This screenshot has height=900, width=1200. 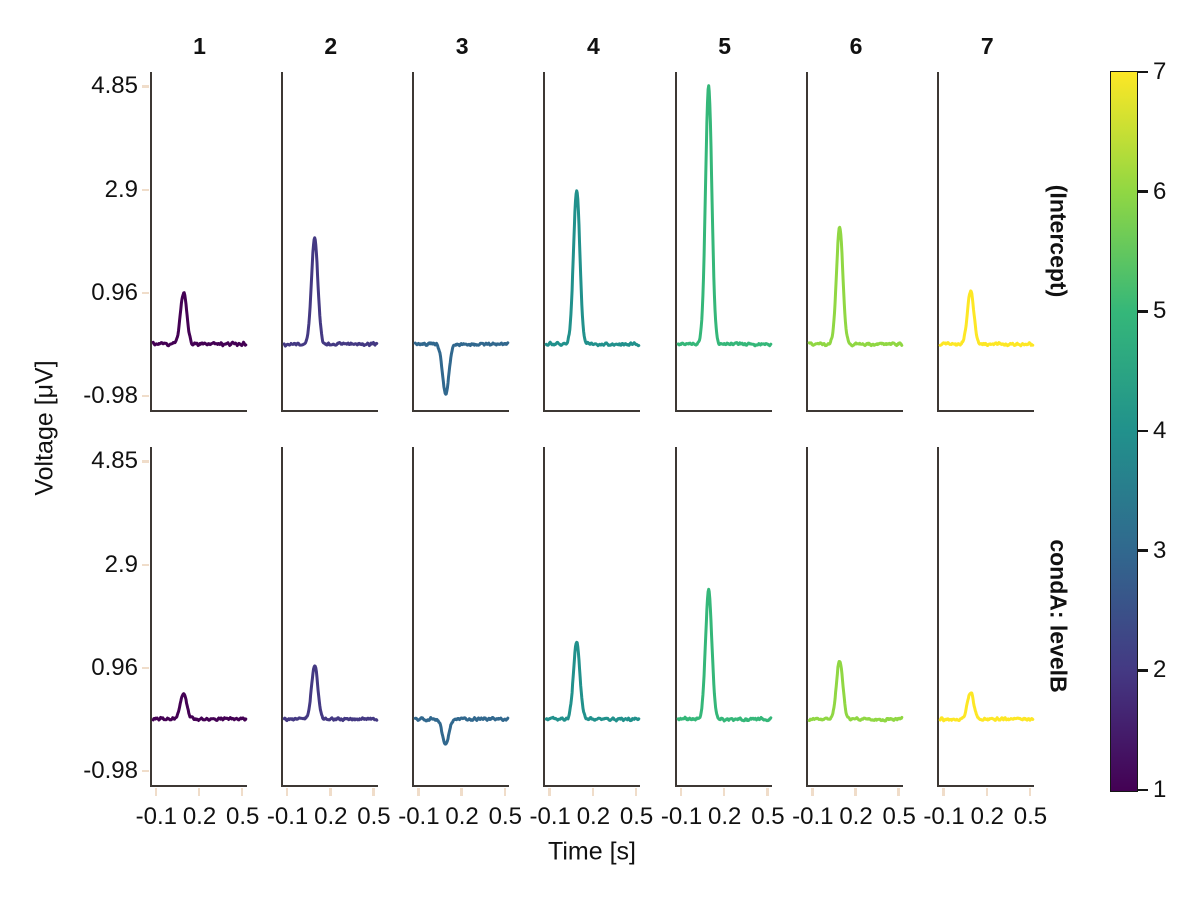 I want to click on erp-panel-row1-col4, so click(x=592, y=242).